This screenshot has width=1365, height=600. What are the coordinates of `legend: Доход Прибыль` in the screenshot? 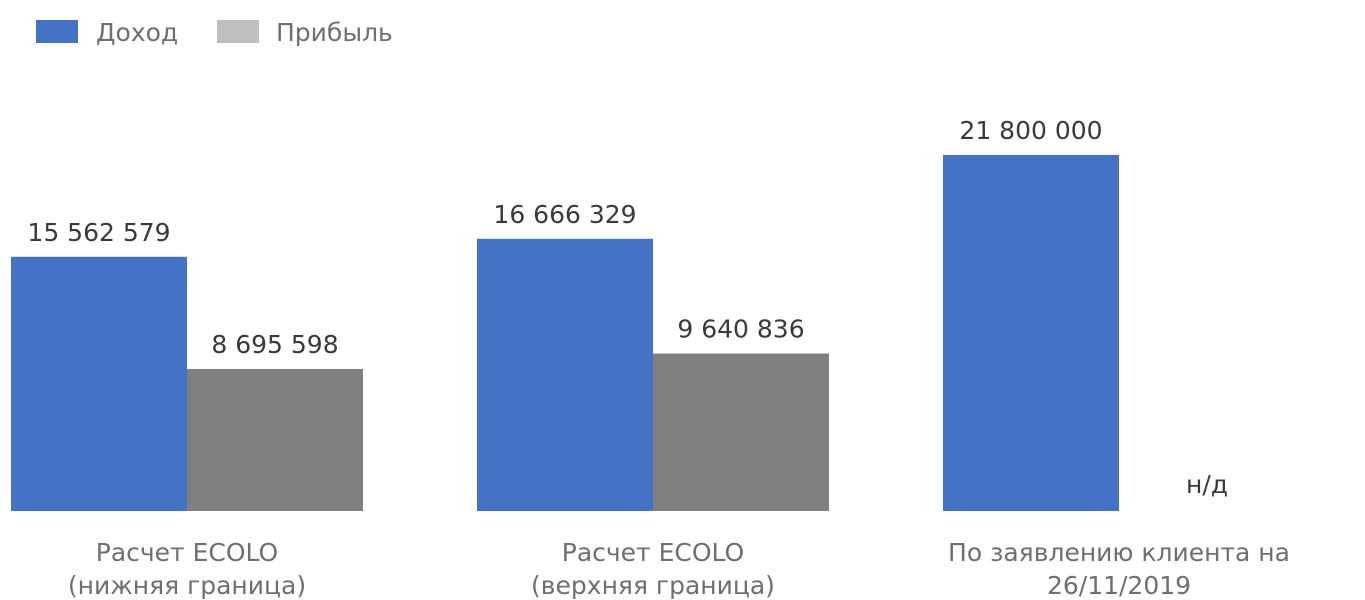 It's located at (214, 32).